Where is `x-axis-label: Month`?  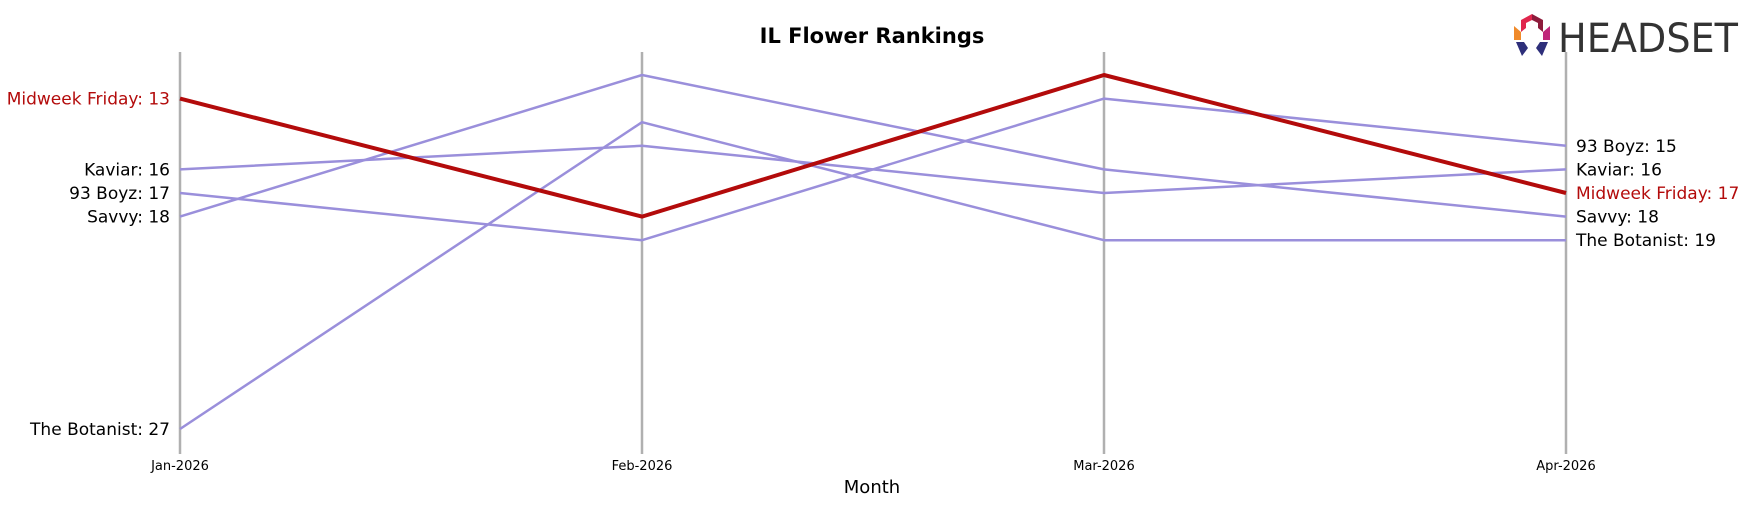
x-axis-label: Month is located at coordinates (872, 487).